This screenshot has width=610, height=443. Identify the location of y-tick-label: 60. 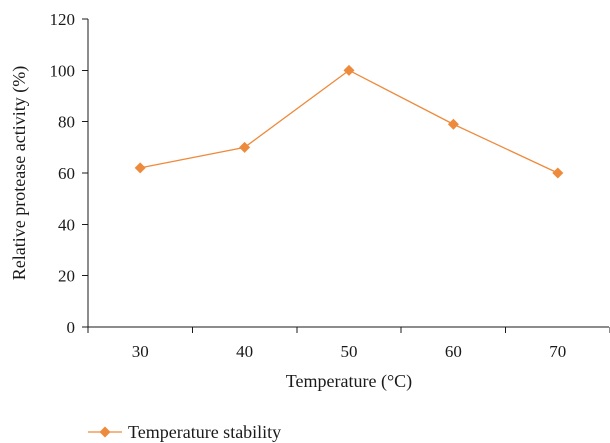
(66, 173).